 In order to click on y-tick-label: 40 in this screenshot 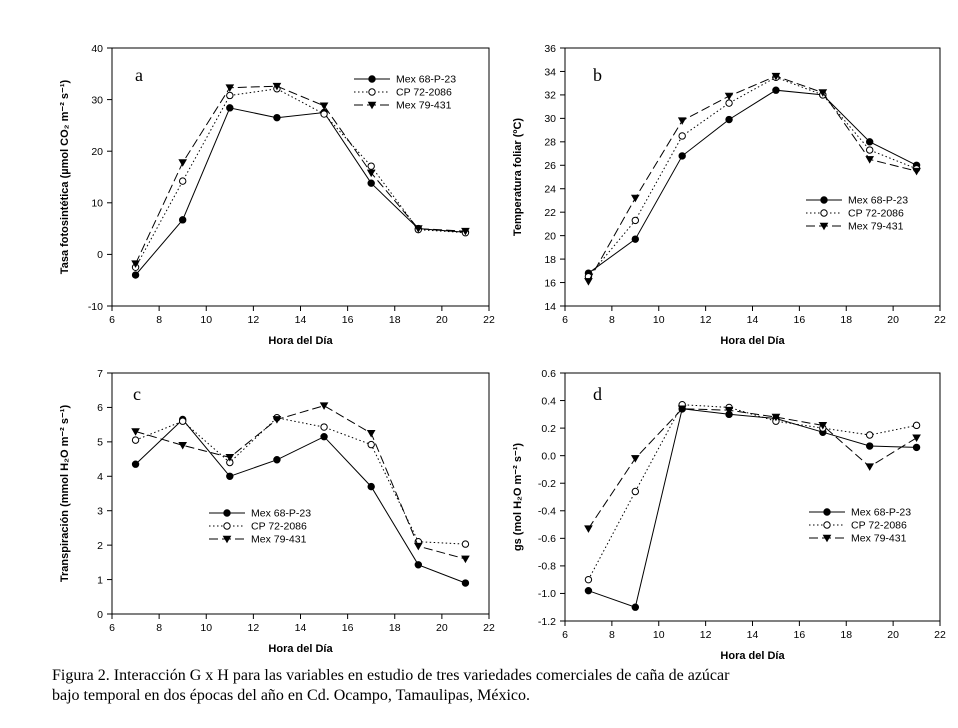, I will do `click(97, 49)`.